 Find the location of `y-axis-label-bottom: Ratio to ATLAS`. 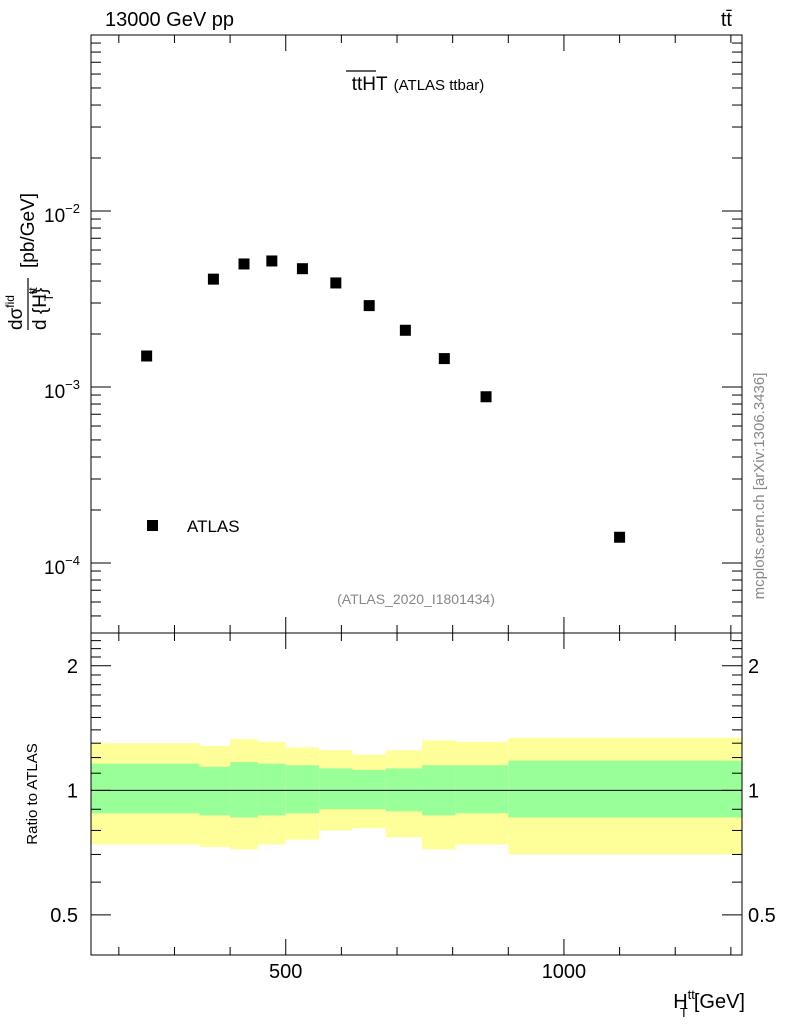

y-axis-label-bottom: Ratio to ATLAS is located at coordinates (32, 793).